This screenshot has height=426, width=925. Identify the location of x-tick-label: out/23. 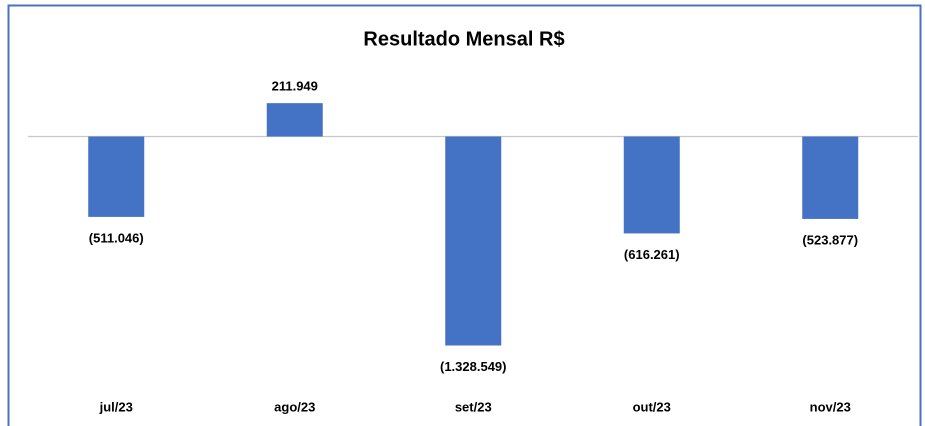
(652, 406).